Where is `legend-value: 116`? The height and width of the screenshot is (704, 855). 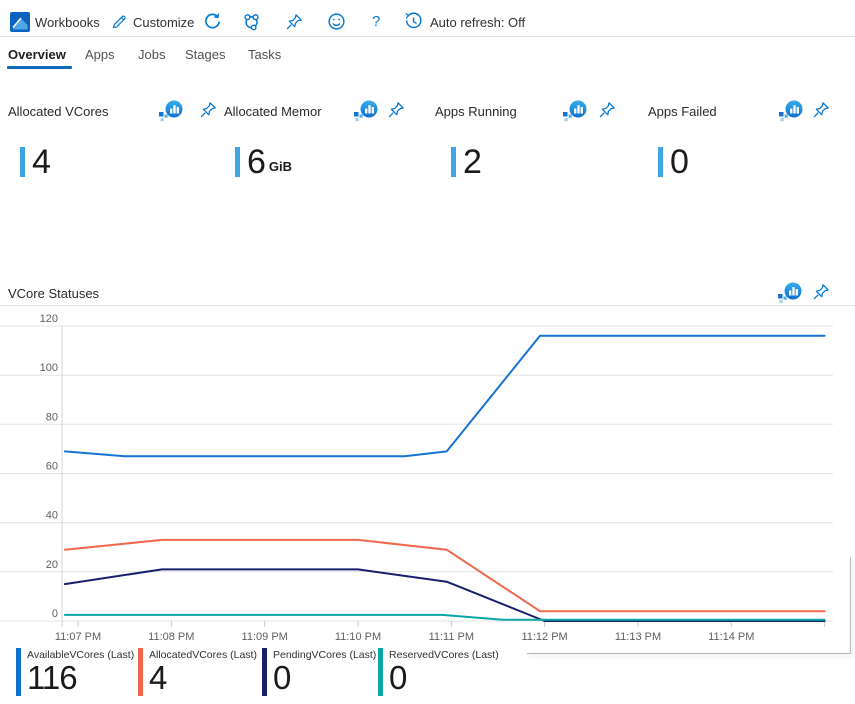
legend-value: 116 is located at coordinates (52, 677).